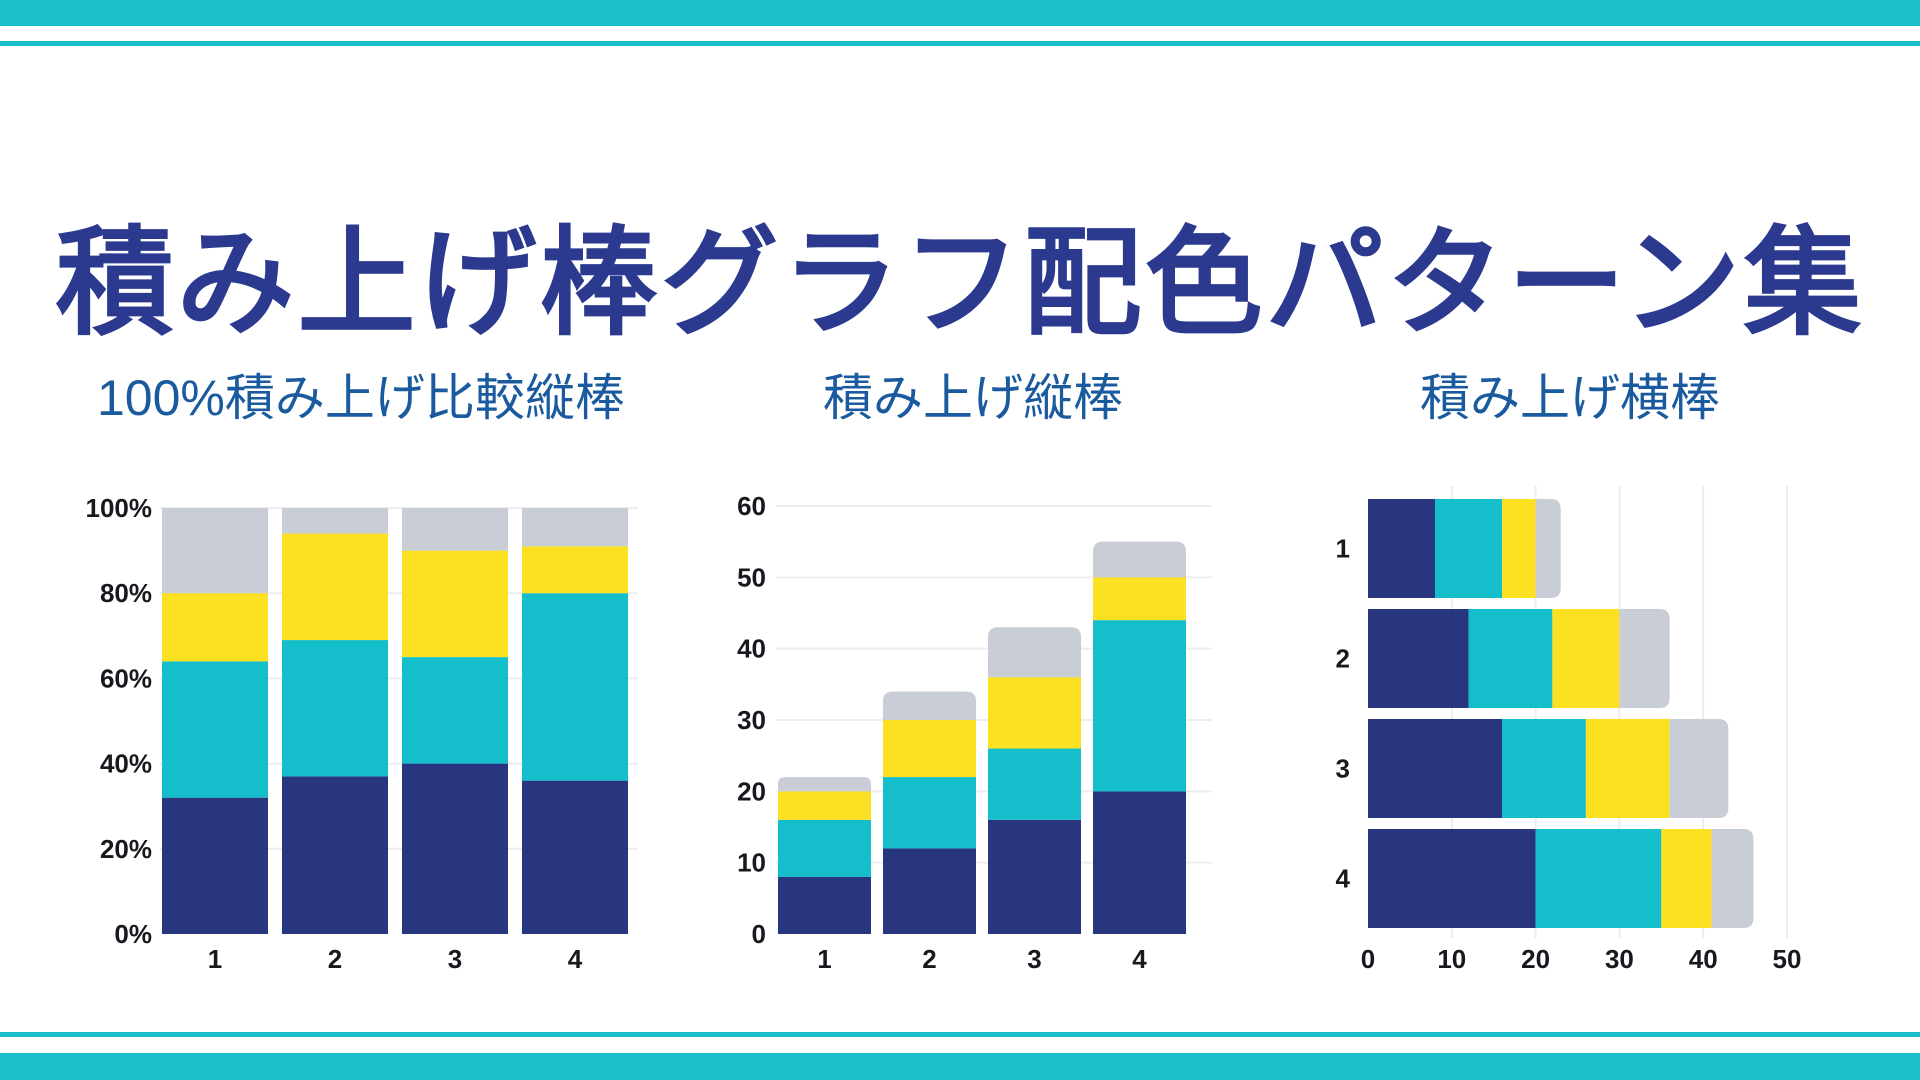 This screenshot has height=1080, width=1920. What do you see at coordinates (1343, 879) in the screenshot?
I see `y-category-label: 4` at bounding box center [1343, 879].